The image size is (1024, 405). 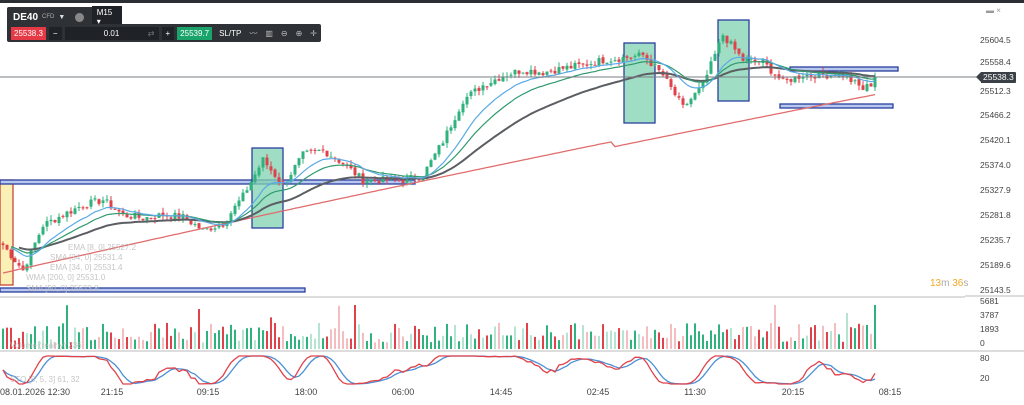 I want to click on volume-tick: 3787, so click(x=989, y=315).